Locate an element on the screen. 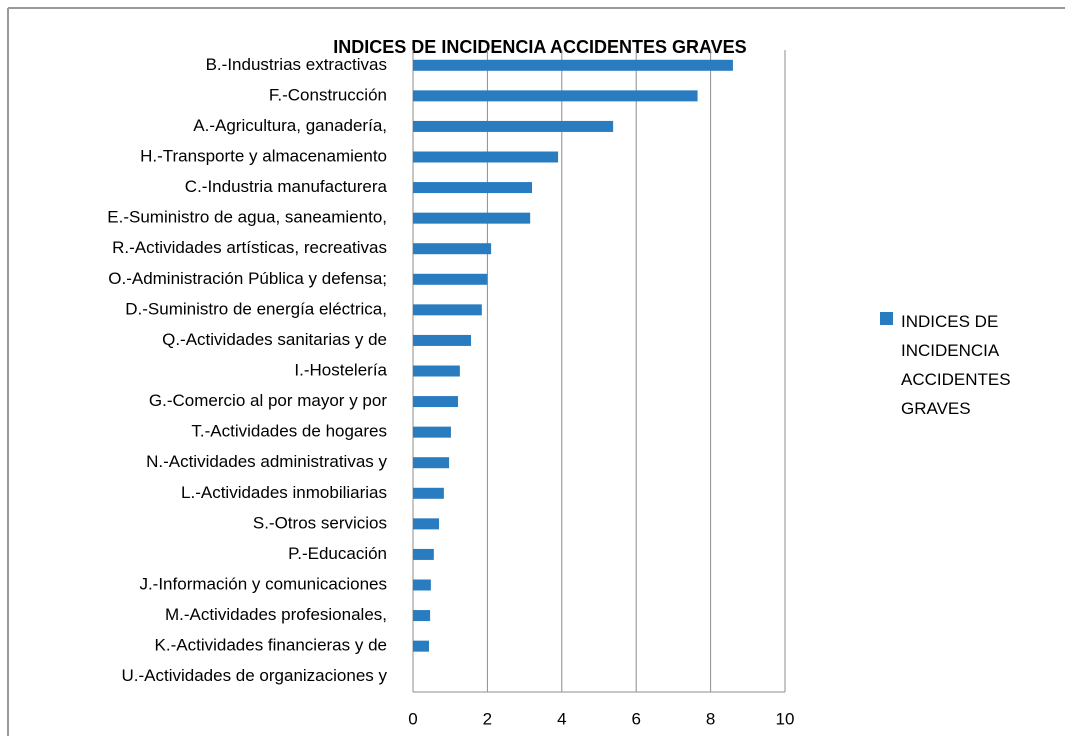 Image resolution: width=1065 pixels, height=736 pixels. y-tick-label: H.-Transporte y almacenamiento is located at coordinates (263, 155).